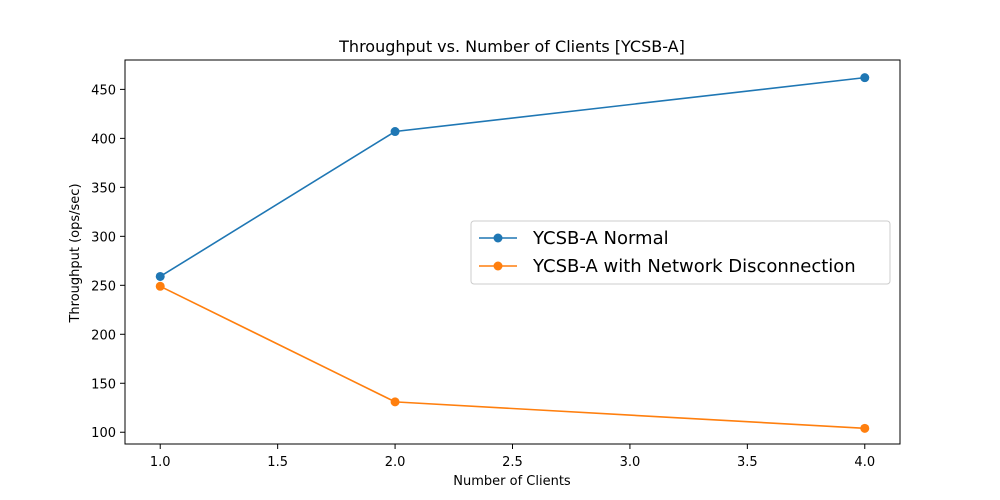 This screenshot has height=500, width=1000. I want to click on y-tick-label: 250, so click(103, 286).